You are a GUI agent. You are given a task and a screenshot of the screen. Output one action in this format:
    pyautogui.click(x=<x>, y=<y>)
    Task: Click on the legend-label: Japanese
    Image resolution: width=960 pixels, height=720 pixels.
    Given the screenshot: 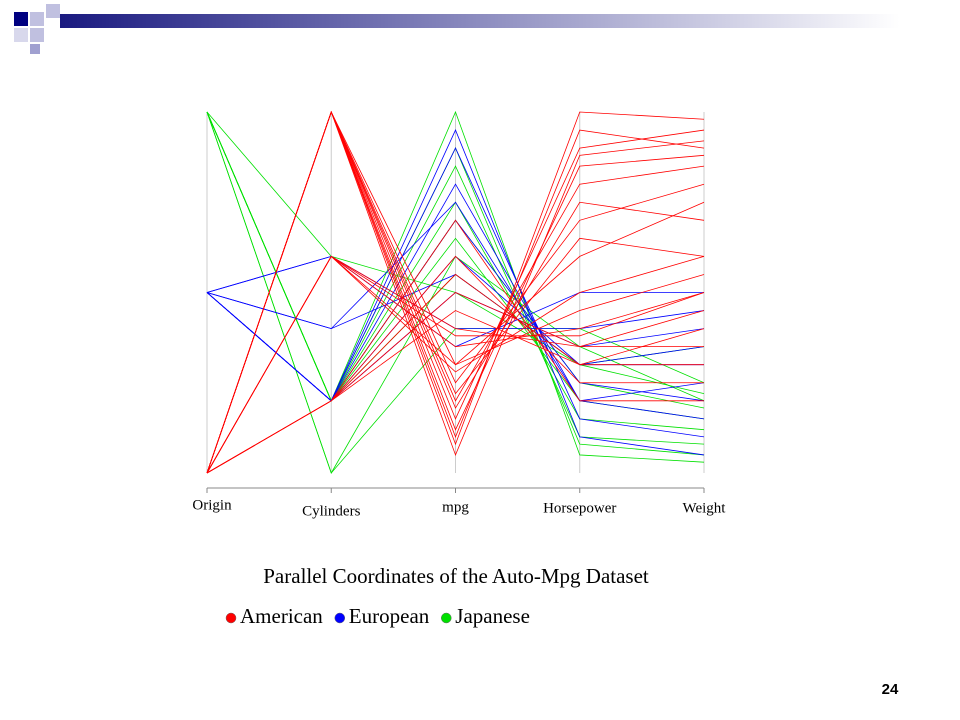 What is the action you would take?
    pyautogui.click(x=492, y=616)
    